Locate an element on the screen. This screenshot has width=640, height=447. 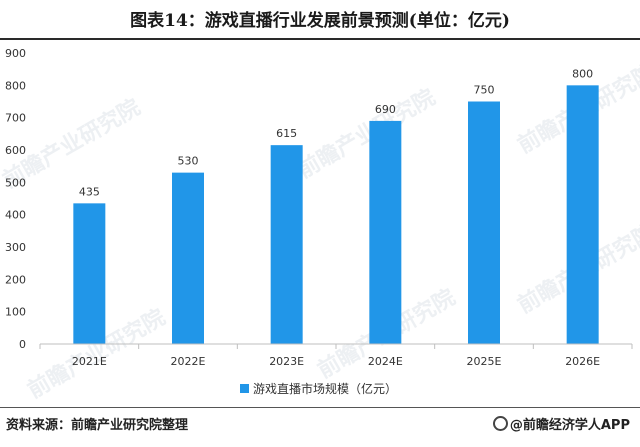
y-tick-label: 300 is located at coordinates (15, 247).